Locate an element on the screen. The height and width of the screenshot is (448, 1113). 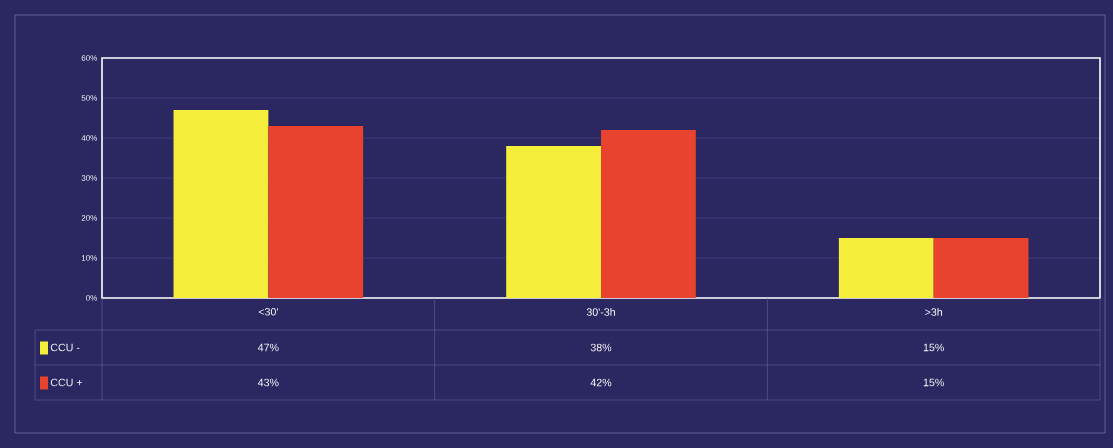
data-label: 43% is located at coordinates (268, 382).